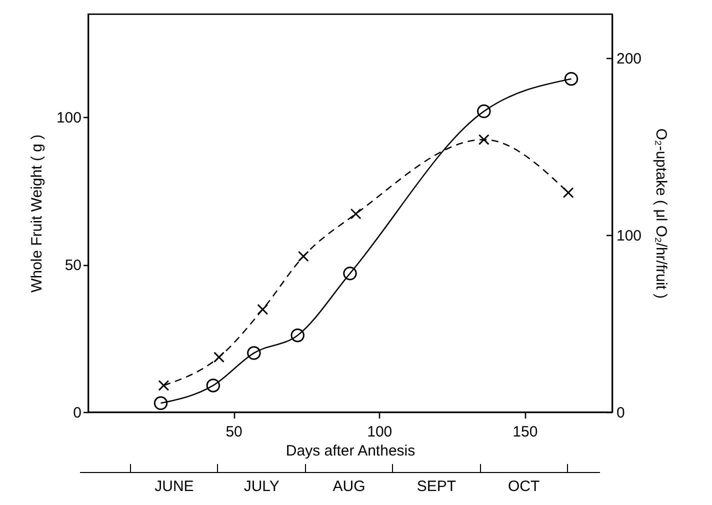  I want to click on y-tick-label: 50, so click(73, 265).